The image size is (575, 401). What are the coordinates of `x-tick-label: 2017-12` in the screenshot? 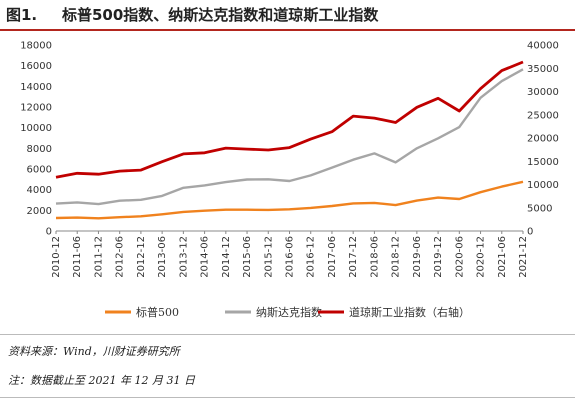 It's located at (353, 257).